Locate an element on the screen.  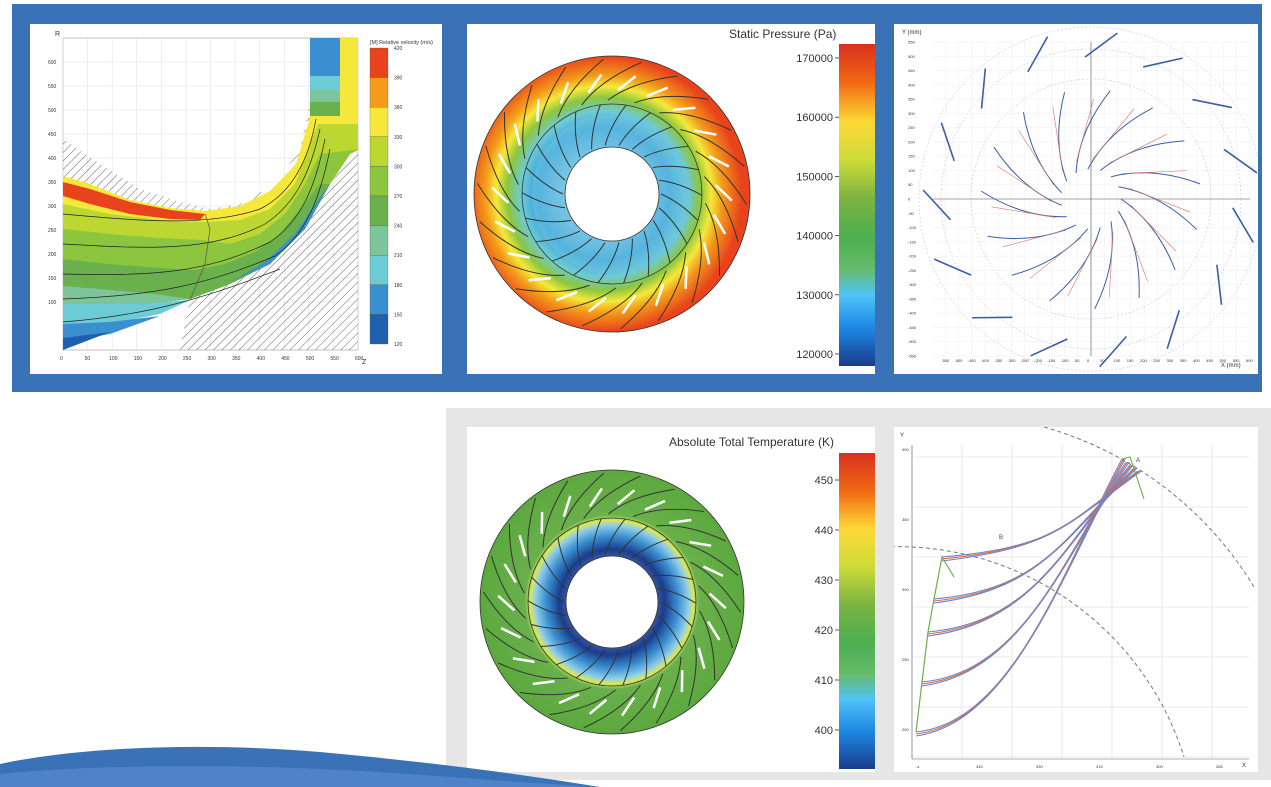
legend-level: 210 is located at coordinates (398, 256).